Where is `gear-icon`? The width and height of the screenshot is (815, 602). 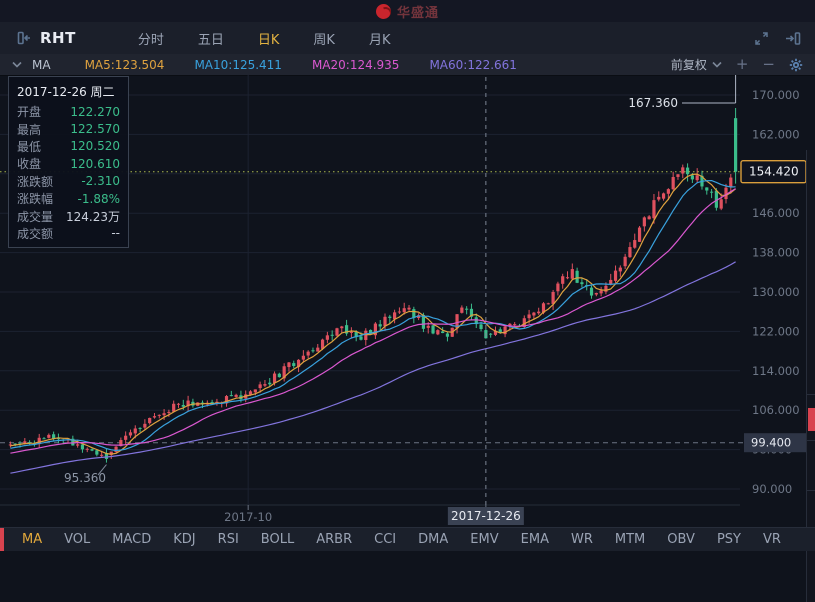 gear-icon is located at coordinates (796, 65).